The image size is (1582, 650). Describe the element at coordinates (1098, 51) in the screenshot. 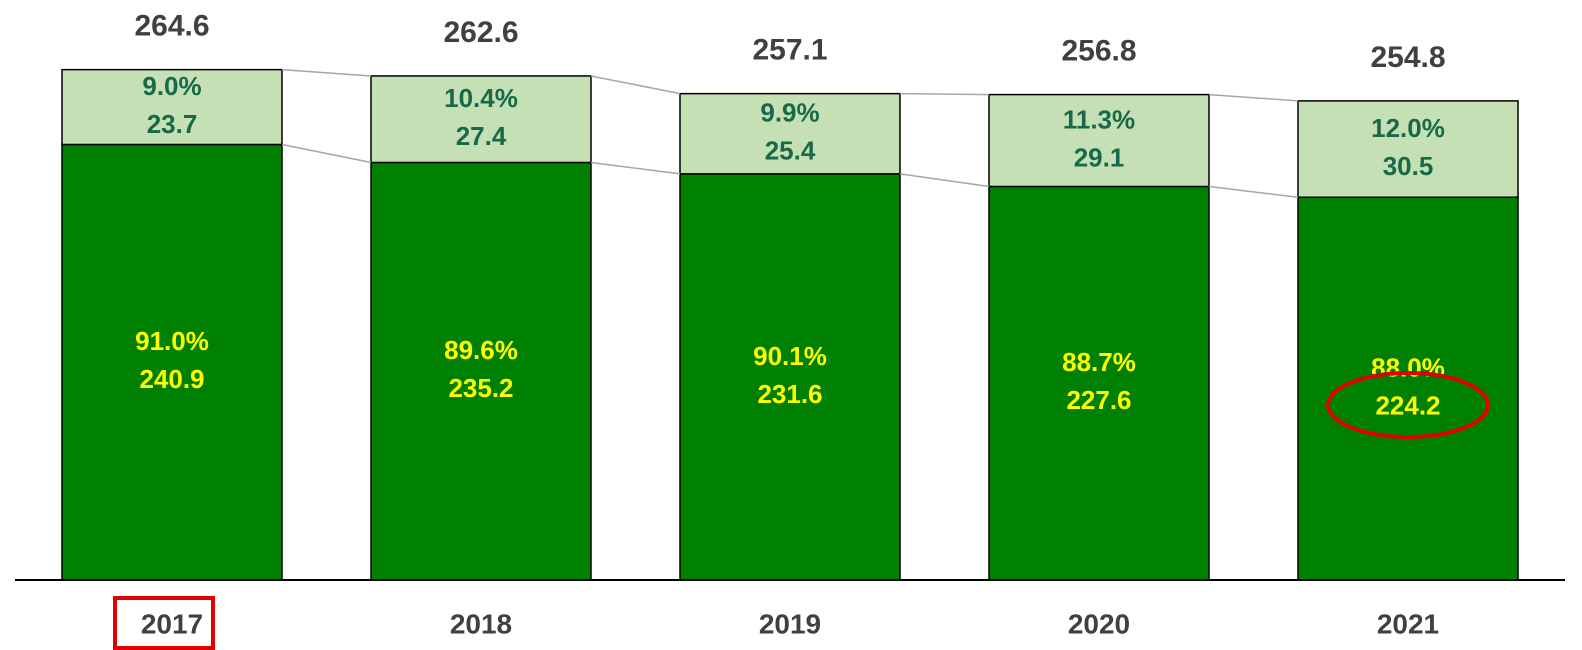

I see `total-label: 256.8` at that location.